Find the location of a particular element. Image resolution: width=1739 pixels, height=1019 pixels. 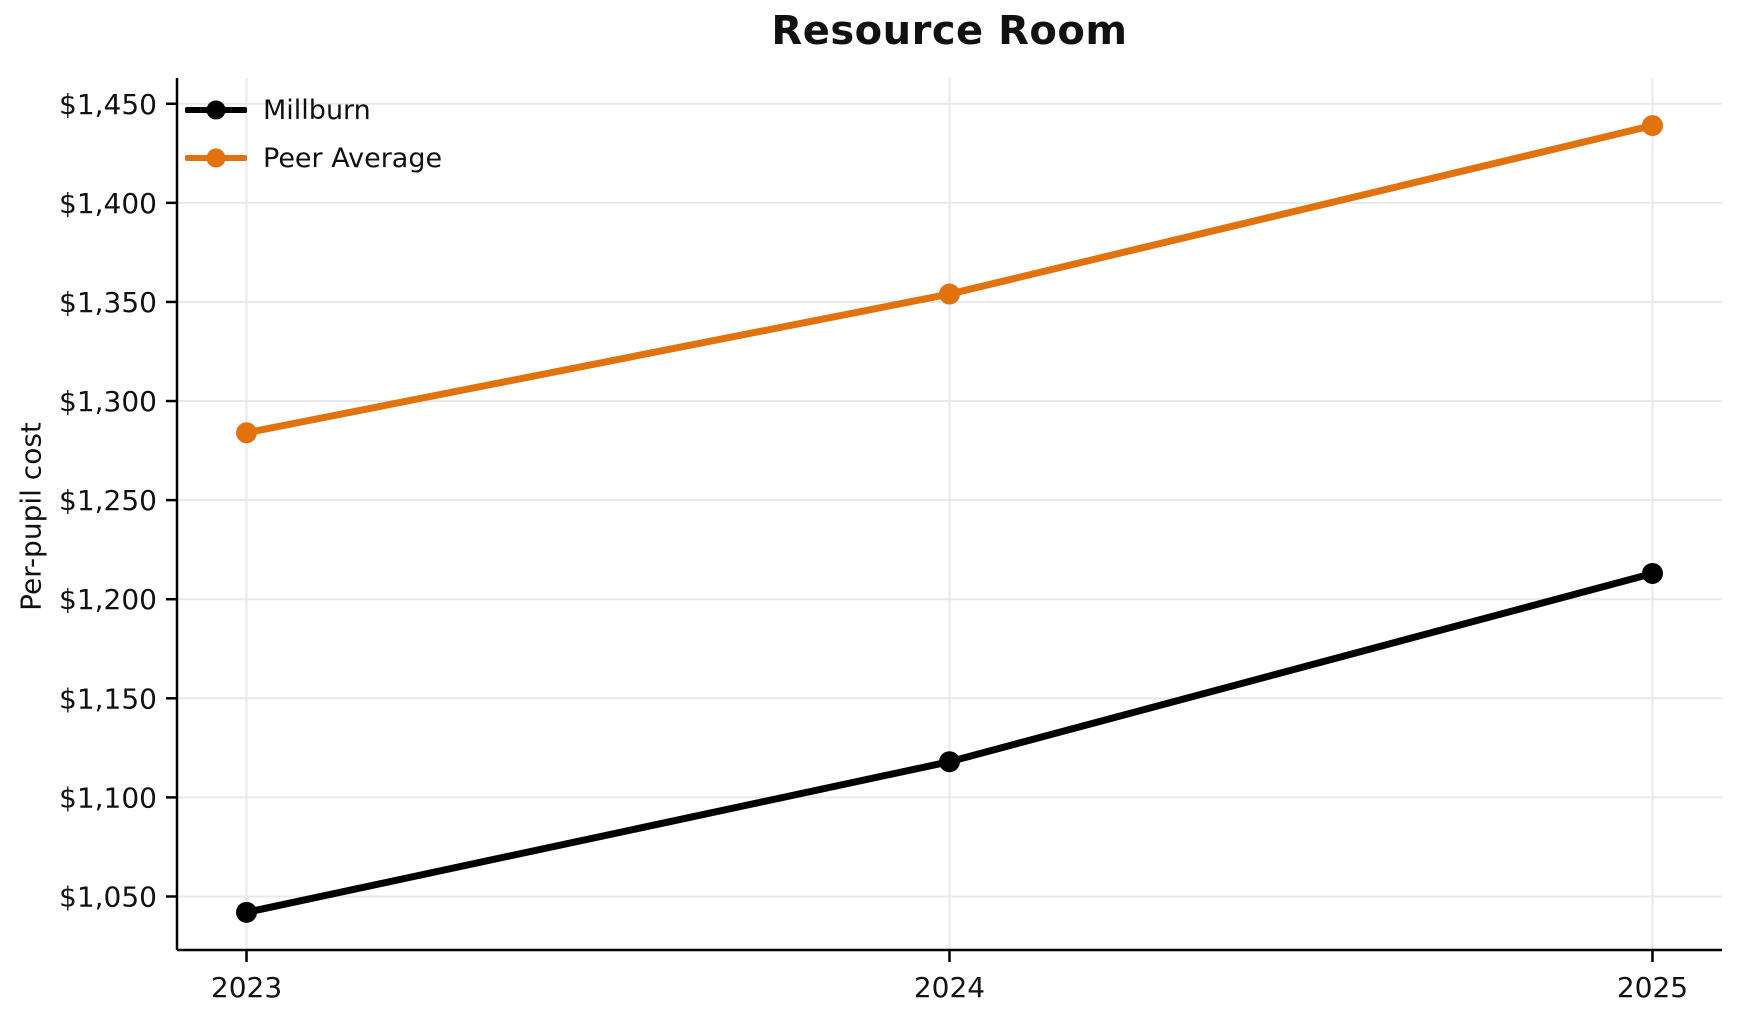

y-tick-label: $1,150 is located at coordinates (108, 698).